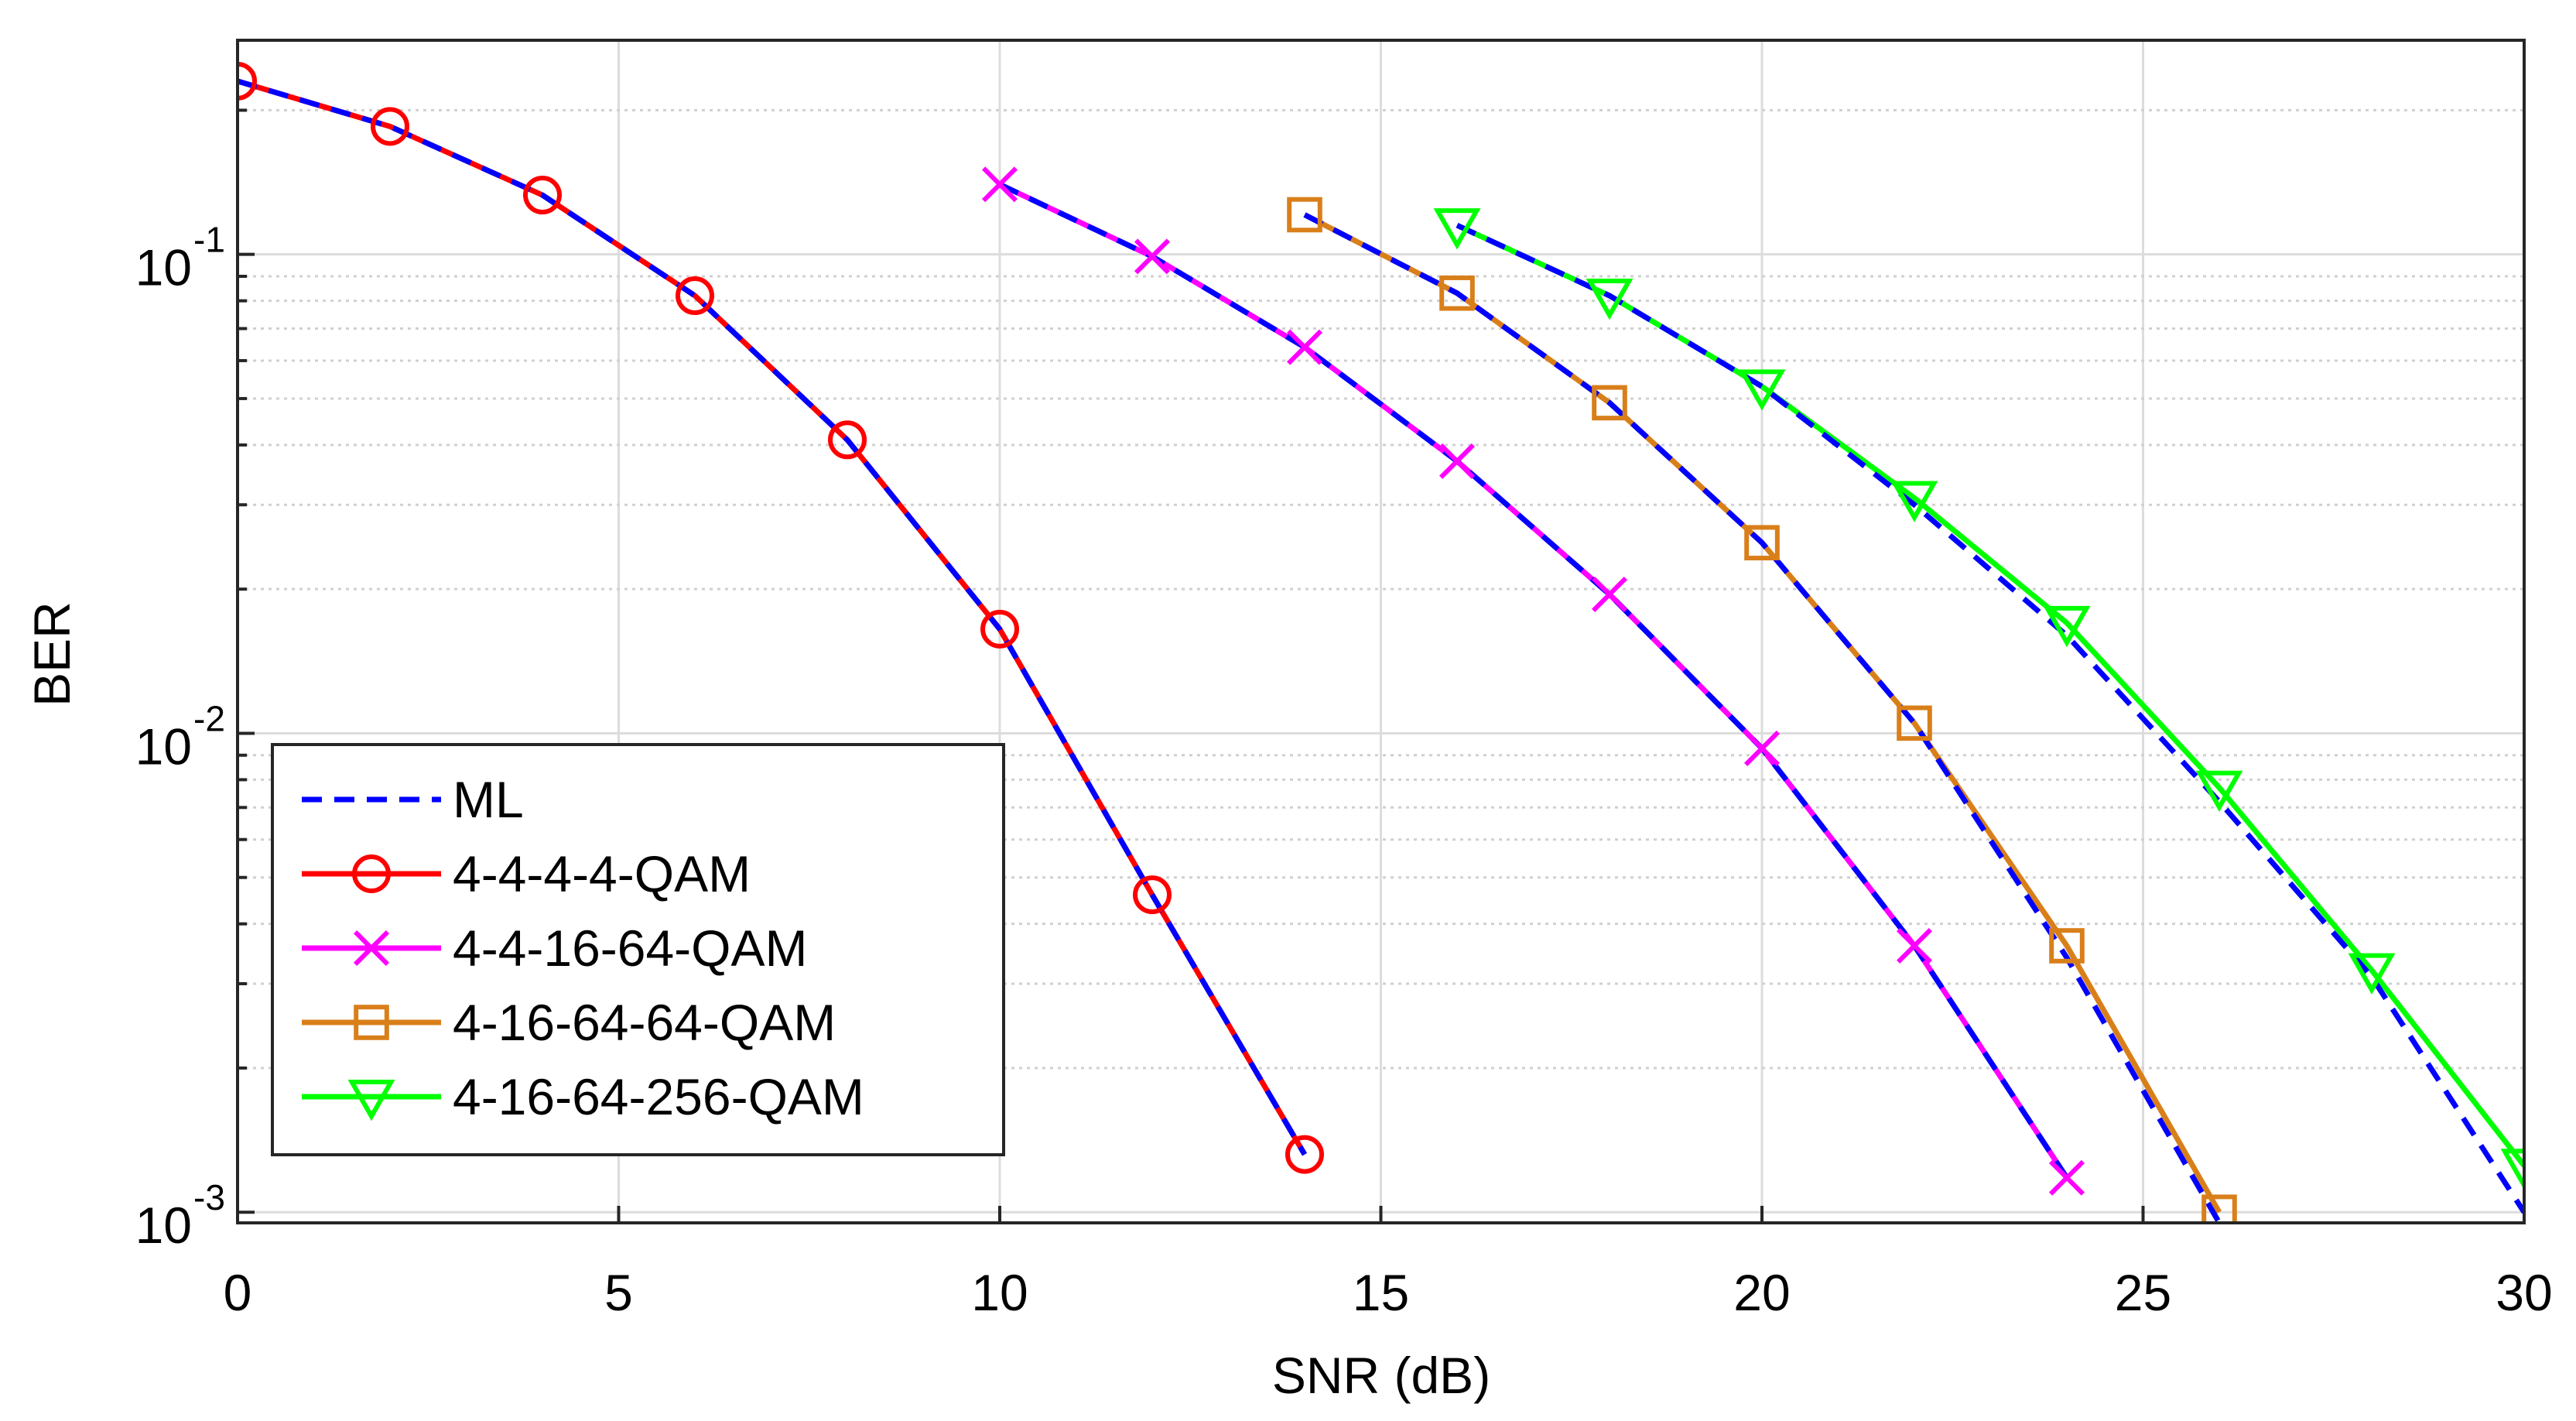 This screenshot has width=2576, height=1421. What do you see at coordinates (1000, 1293) in the screenshot?
I see `x-tick-label: 10` at bounding box center [1000, 1293].